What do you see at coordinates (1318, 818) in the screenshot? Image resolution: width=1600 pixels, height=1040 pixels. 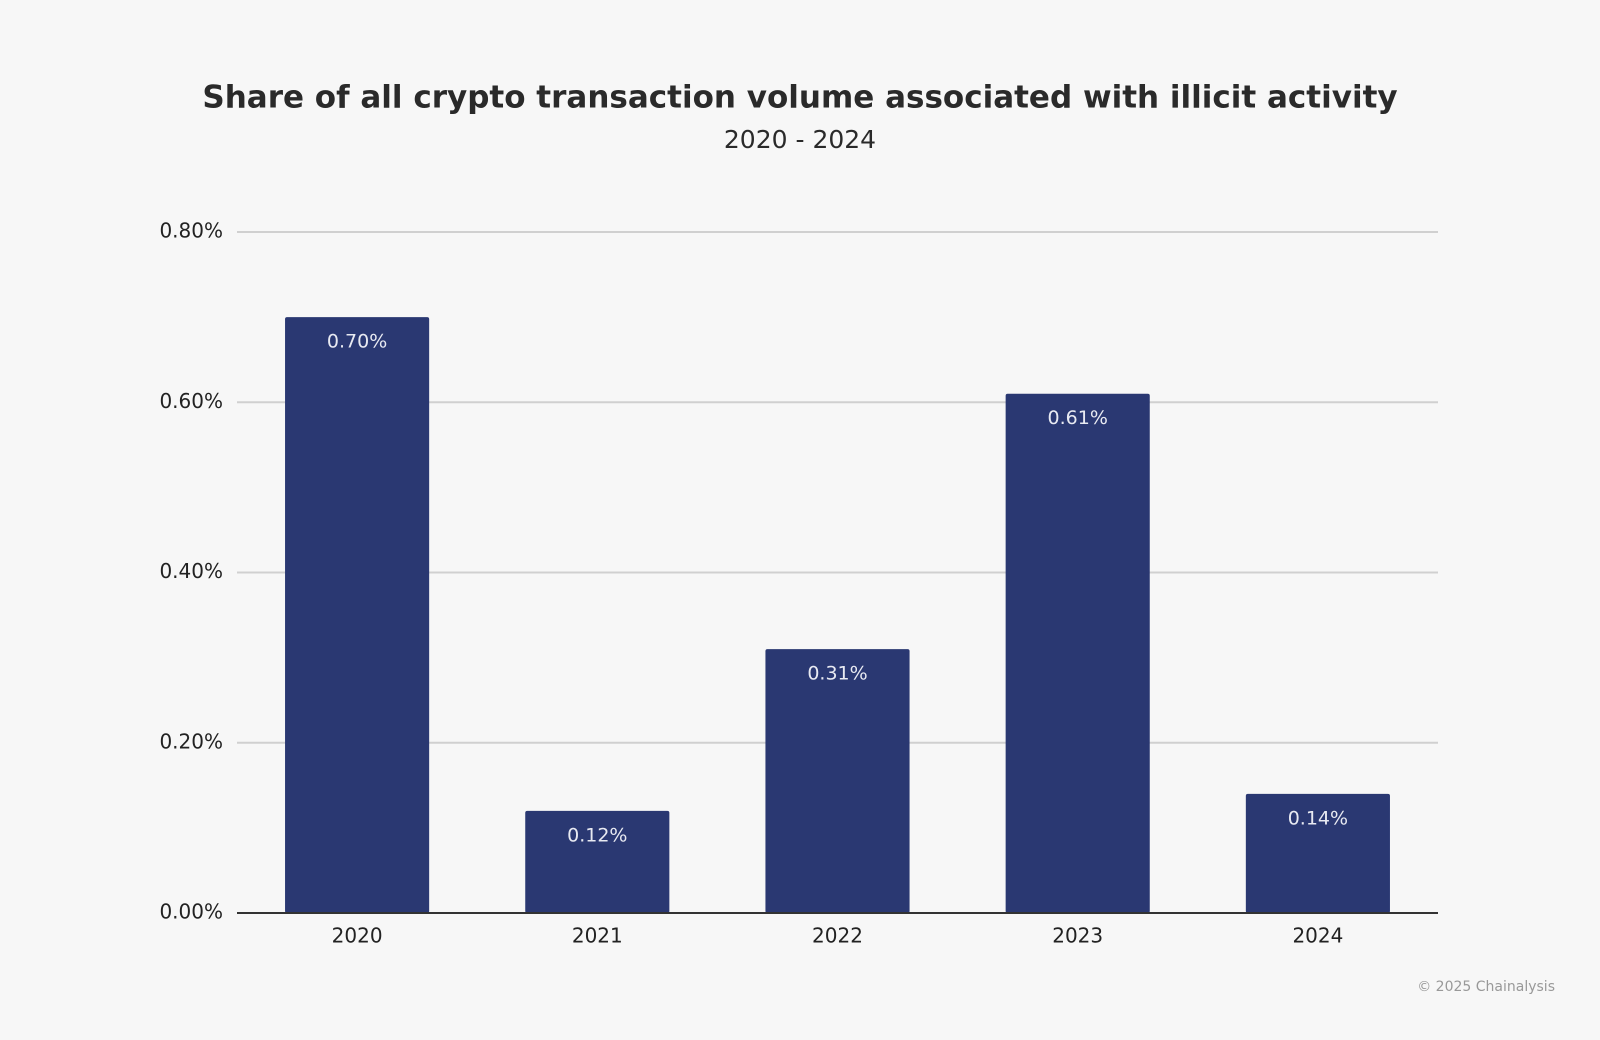 I see `value-label: 0.14%` at bounding box center [1318, 818].